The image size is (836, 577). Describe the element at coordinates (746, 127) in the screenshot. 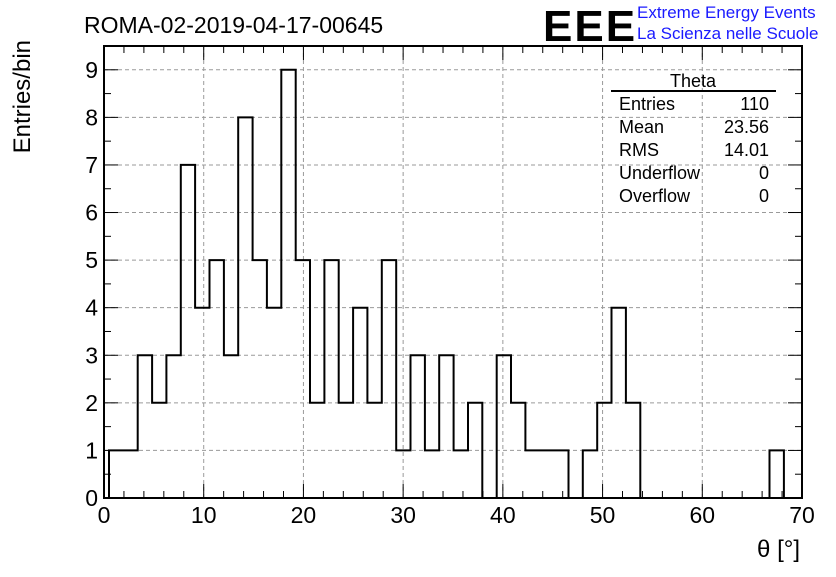

I see `stats-row-value: 23.56` at that location.